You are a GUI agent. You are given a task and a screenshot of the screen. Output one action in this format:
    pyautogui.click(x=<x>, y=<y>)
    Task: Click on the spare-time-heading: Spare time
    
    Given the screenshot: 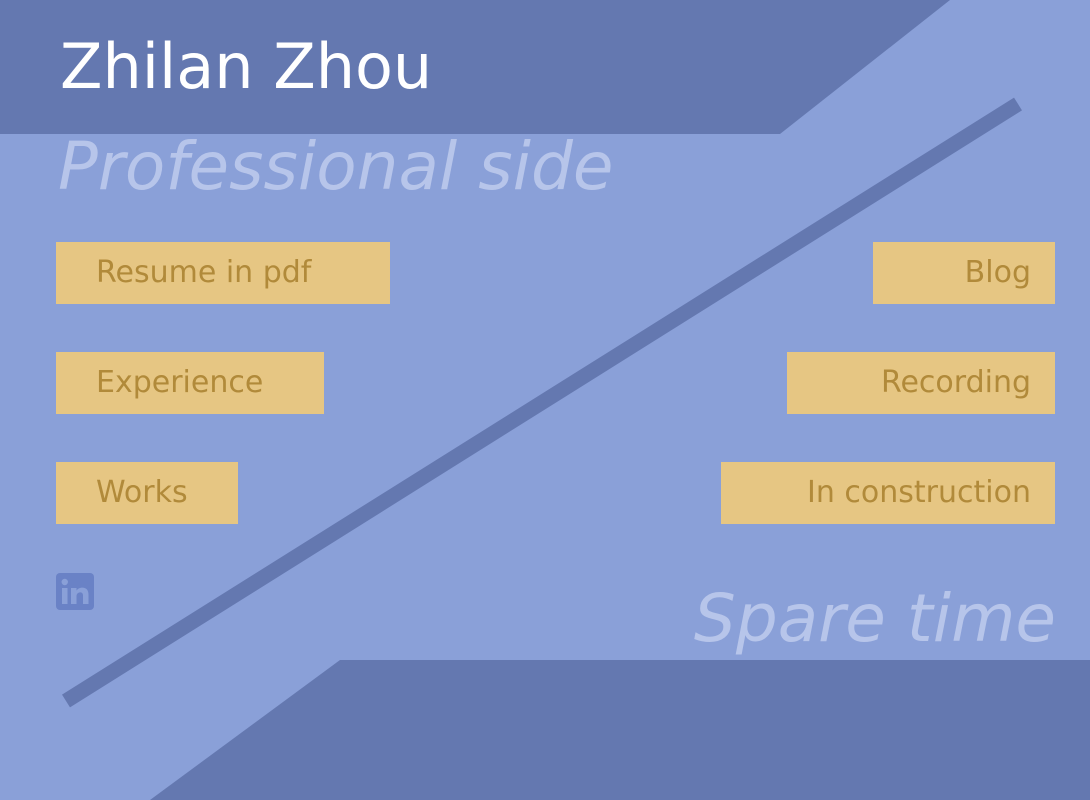 What is the action you would take?
    pyautogui.click(x=874, y=618)
    